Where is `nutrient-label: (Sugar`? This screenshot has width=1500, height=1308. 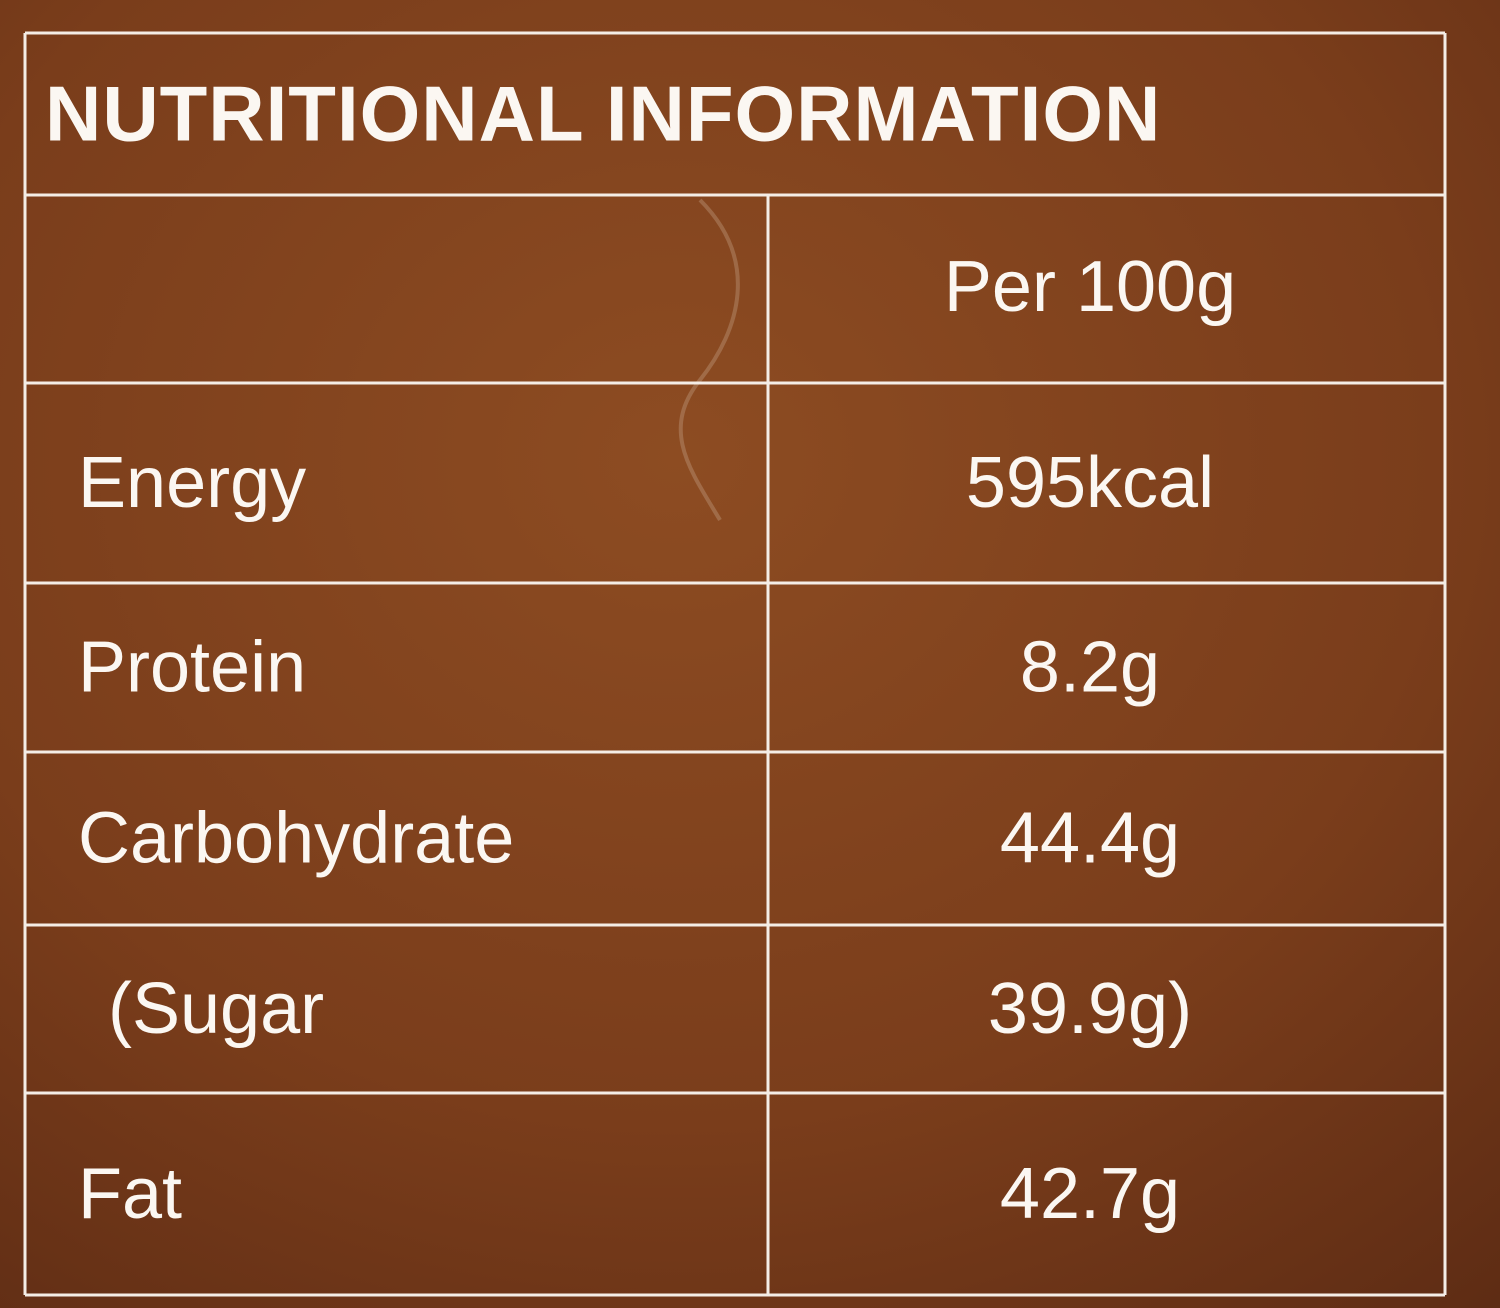
nutrient-label: (Sugar is located at coordinates (216, 1009).